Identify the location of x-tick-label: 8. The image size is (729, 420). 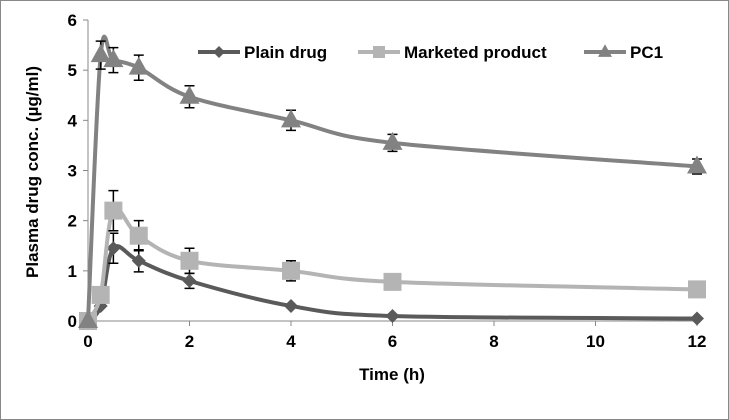
(493, 341).